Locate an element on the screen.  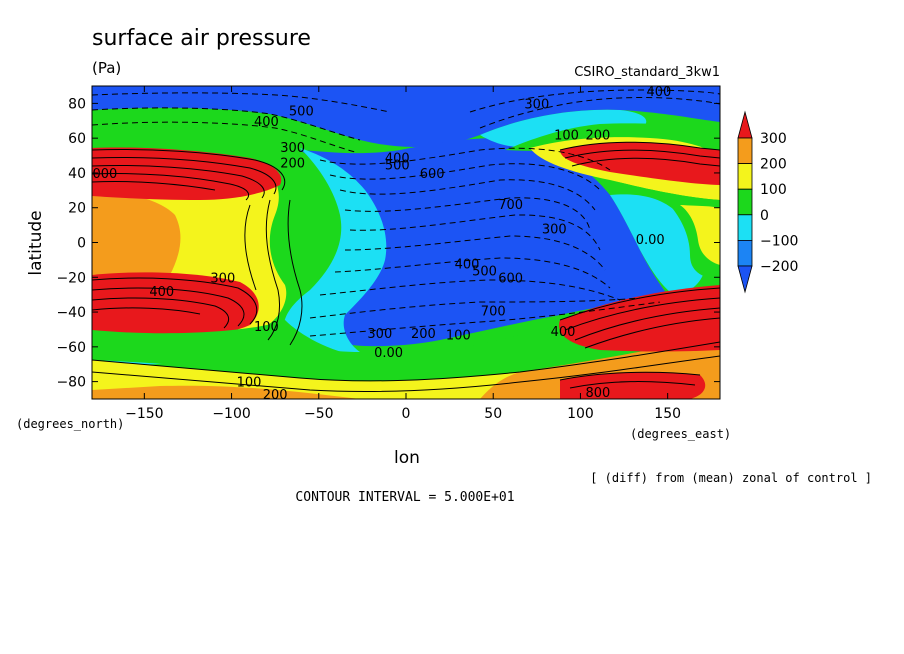
y-tick-label: 0 is located at coordinates (81, 244).